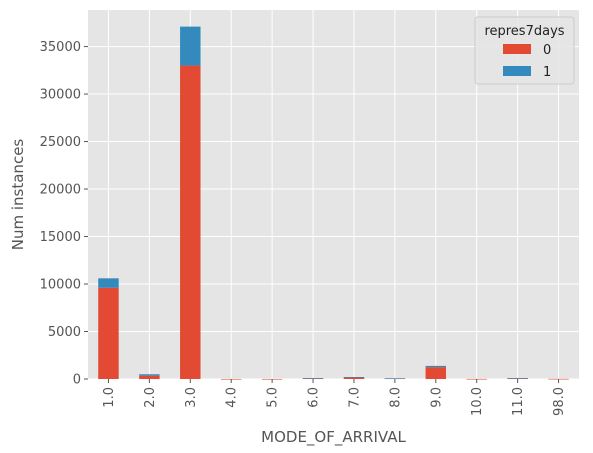 The height and width of the screenshot is (453, 593). Describe the element at coordinates (334, 397) in the screenshot. I see `x-axis-ticks: 1.0 2.0 3.0 4.0 5.0 6.0 7.0 8.0 9.0 10.0 11.0 98.0` at that location.